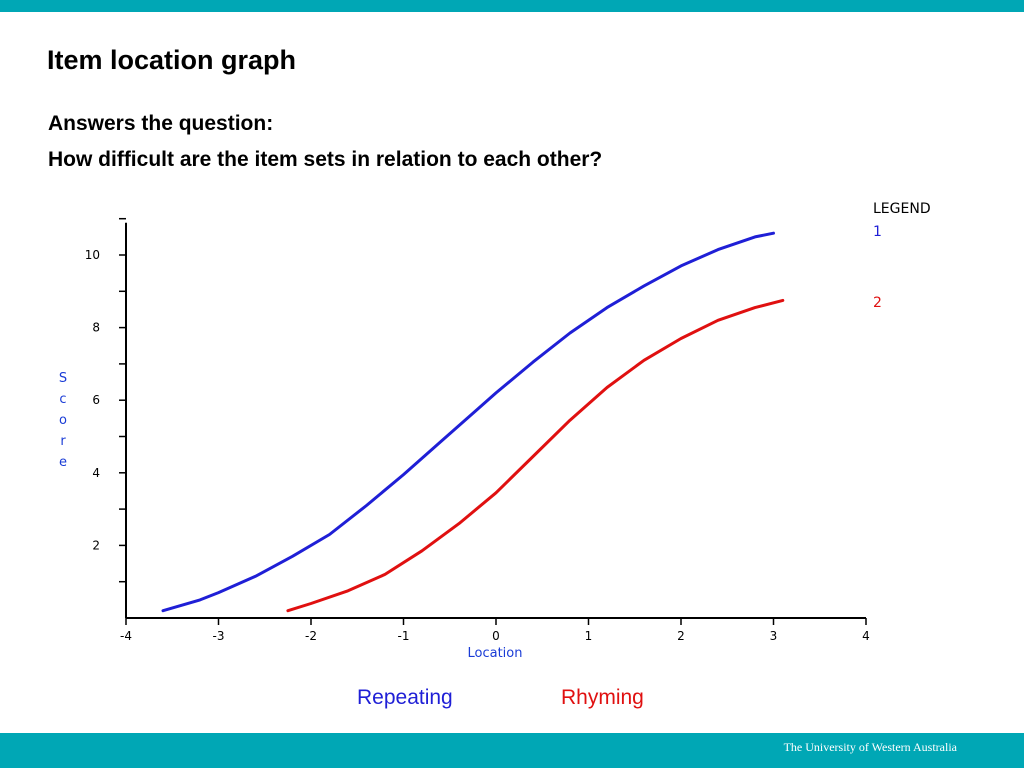 Image resolution: width=1024 pixels, height=768 pixels. I want to click on x-tick-label: 0, so click(496, 636).